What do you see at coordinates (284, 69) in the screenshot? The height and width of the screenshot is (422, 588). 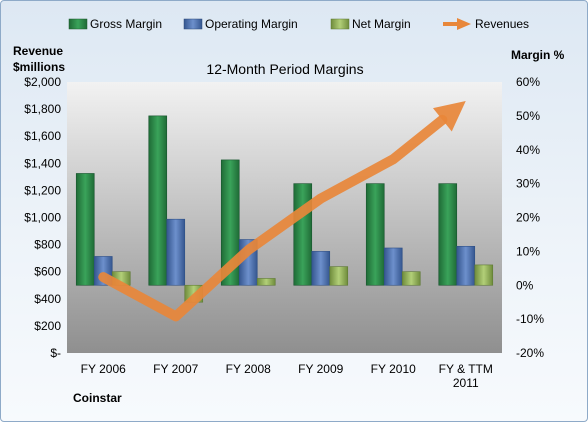 I see `chart-title: 12-Month Period Margins` at bounding box center [284, 69].